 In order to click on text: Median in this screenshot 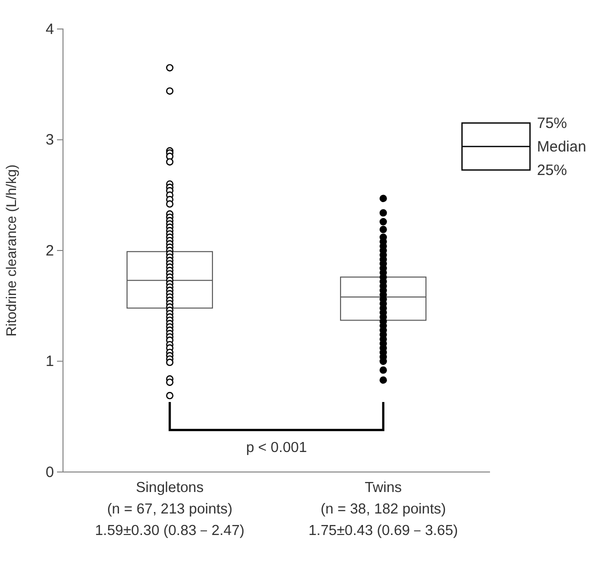, I will do `click(561, 147)`.